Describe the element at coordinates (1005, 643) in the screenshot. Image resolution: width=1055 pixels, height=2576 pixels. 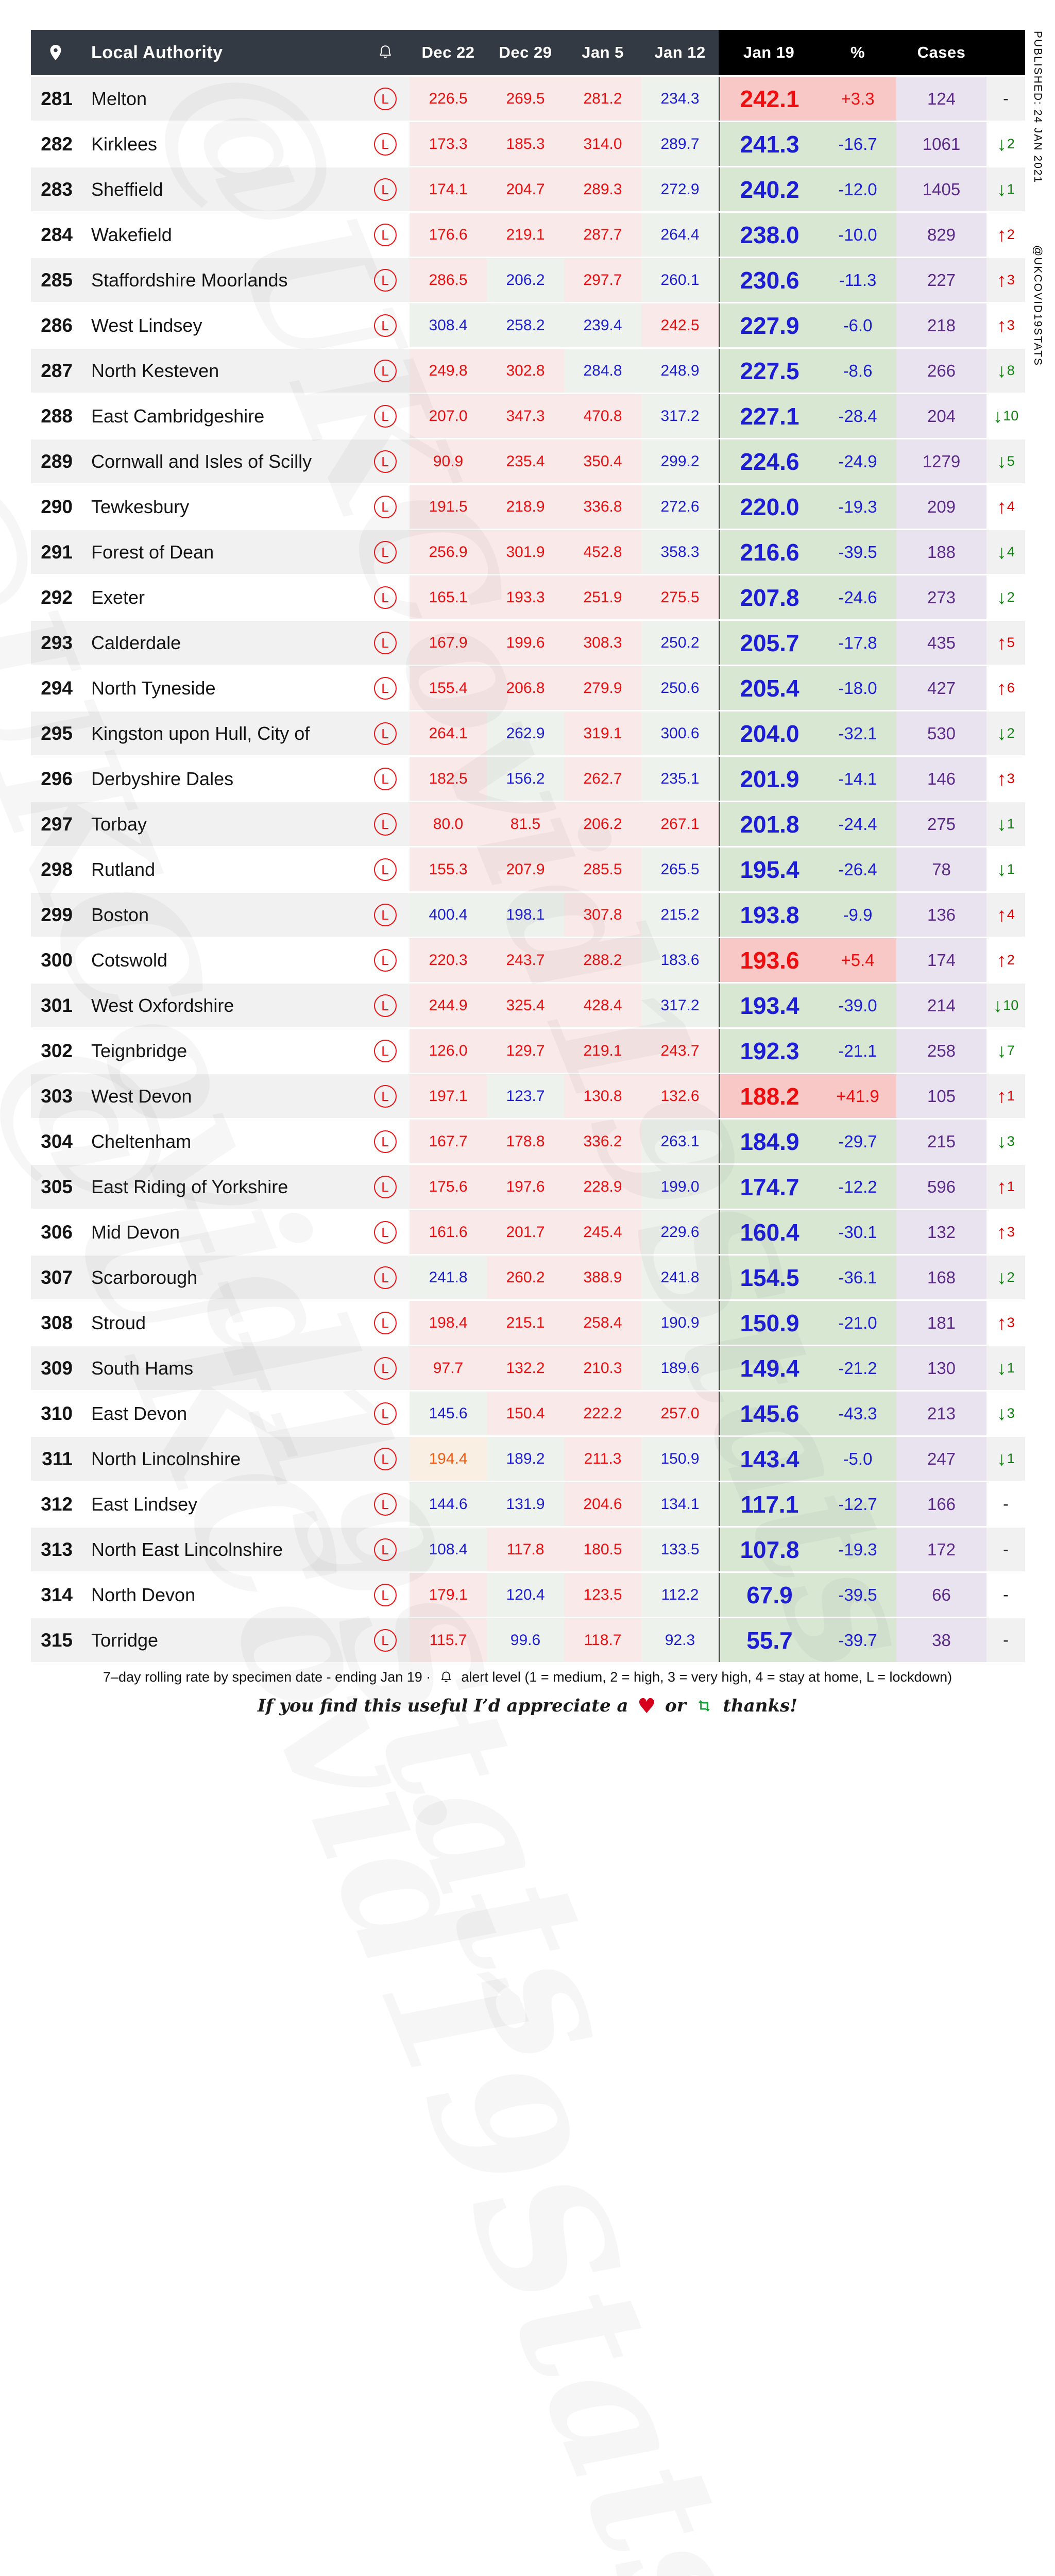
I see `rank-change-cell: ↑ 5` at that location.